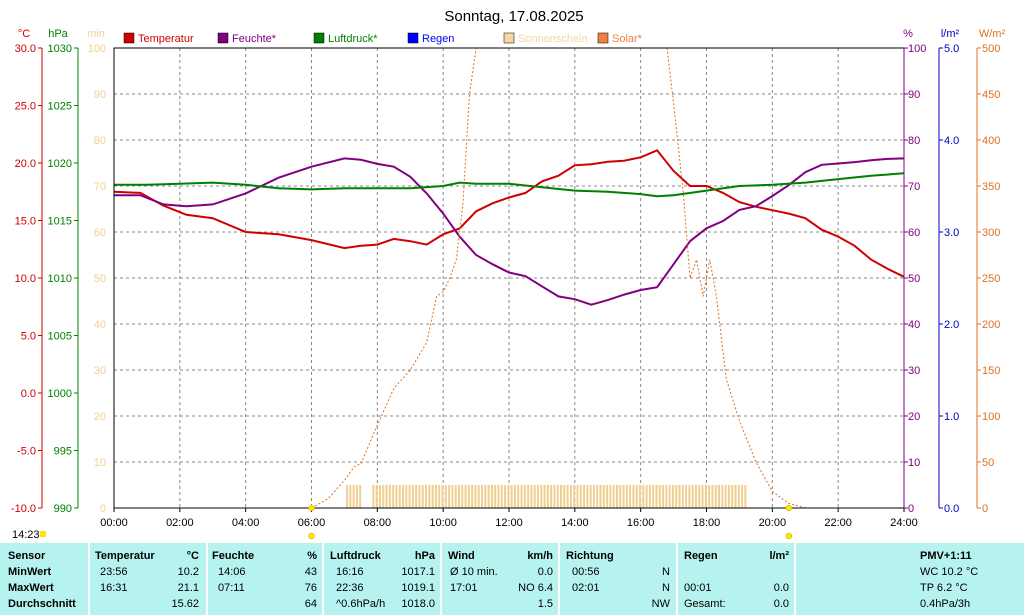  Describe the element at coordinates (991, 325) in the screenshot. I see `solar-axis-tick: 200` at that location.